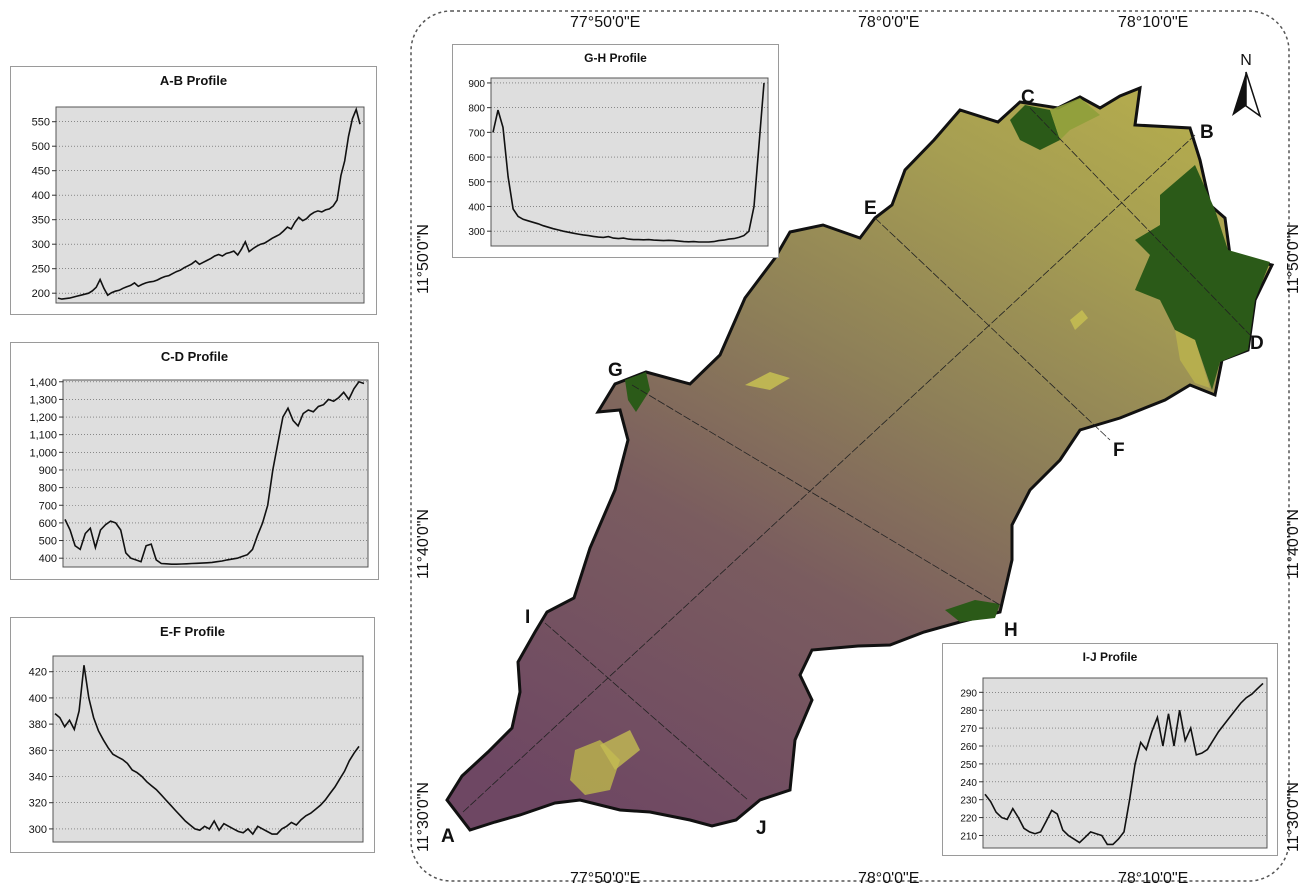 The height and width of the screenshot is (893, 1309). Describe the element at coordinates (605, 878) in the screenshot. I see `bottom-longitude-1: 77°50'0"E` at that location.